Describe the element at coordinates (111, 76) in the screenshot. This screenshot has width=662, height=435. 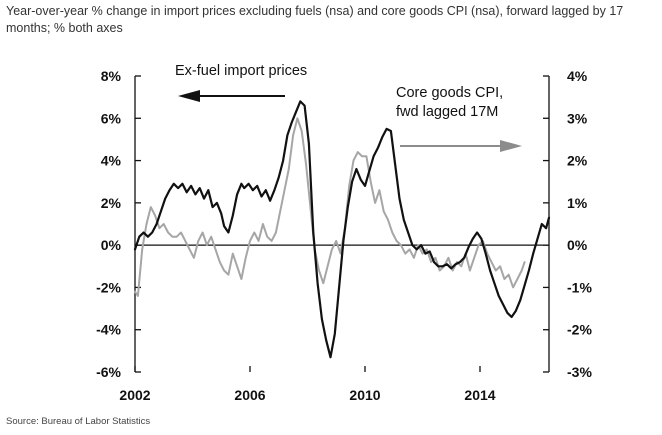
I see `left-tick-label: 8%` at that location.